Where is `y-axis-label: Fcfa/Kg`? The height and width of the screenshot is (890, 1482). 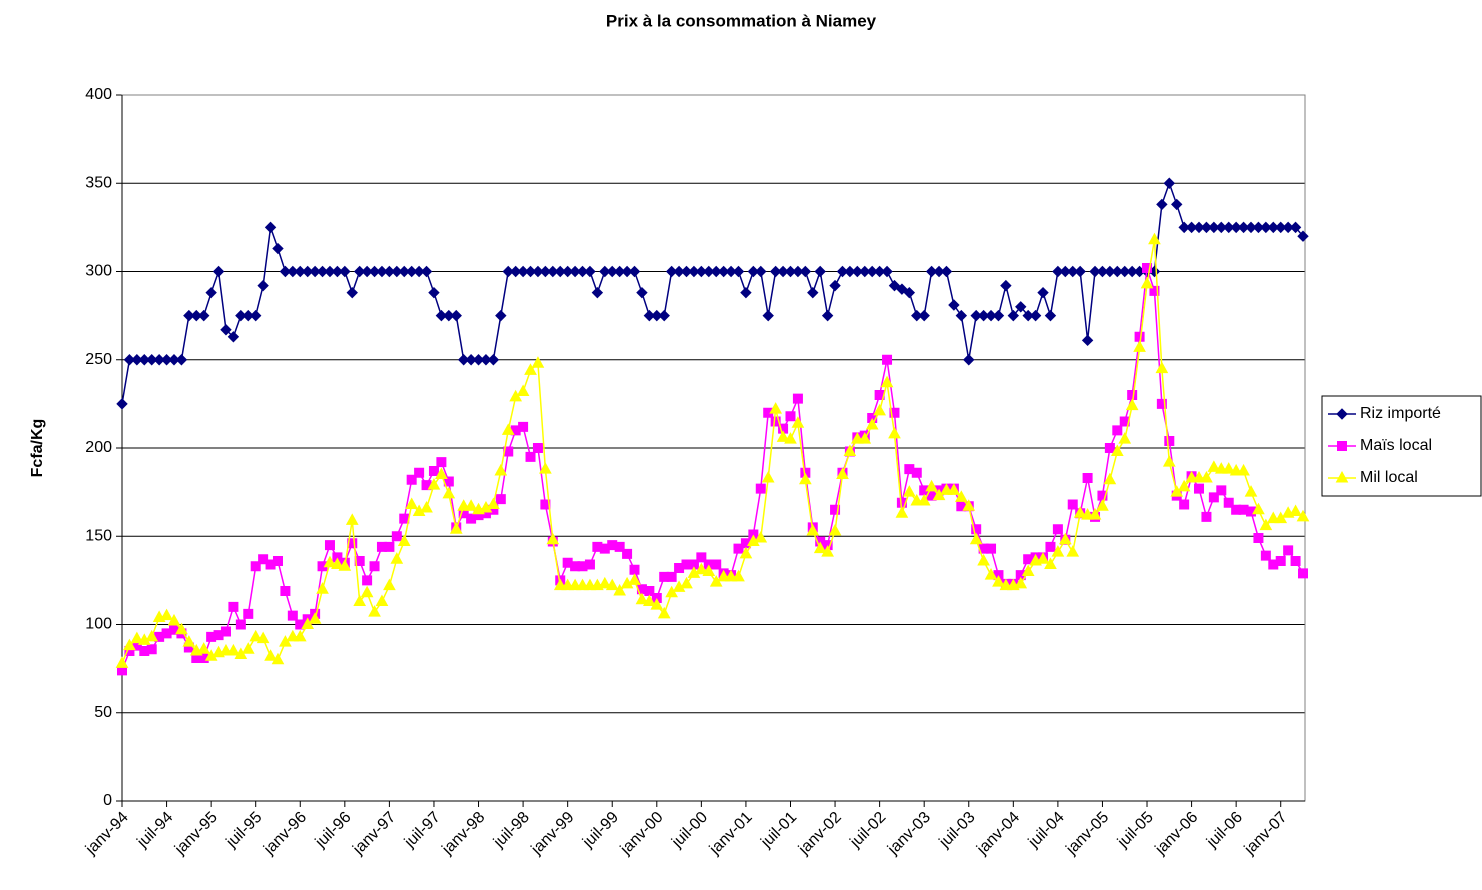 y-axis-label: Fcfa/Kg is located at coordinates (37, 448).